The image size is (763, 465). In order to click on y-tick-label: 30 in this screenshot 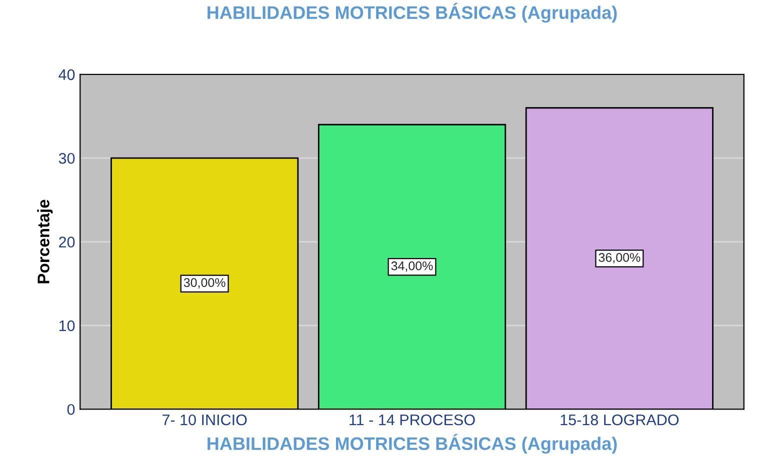, I will do `click(66, 158)`.